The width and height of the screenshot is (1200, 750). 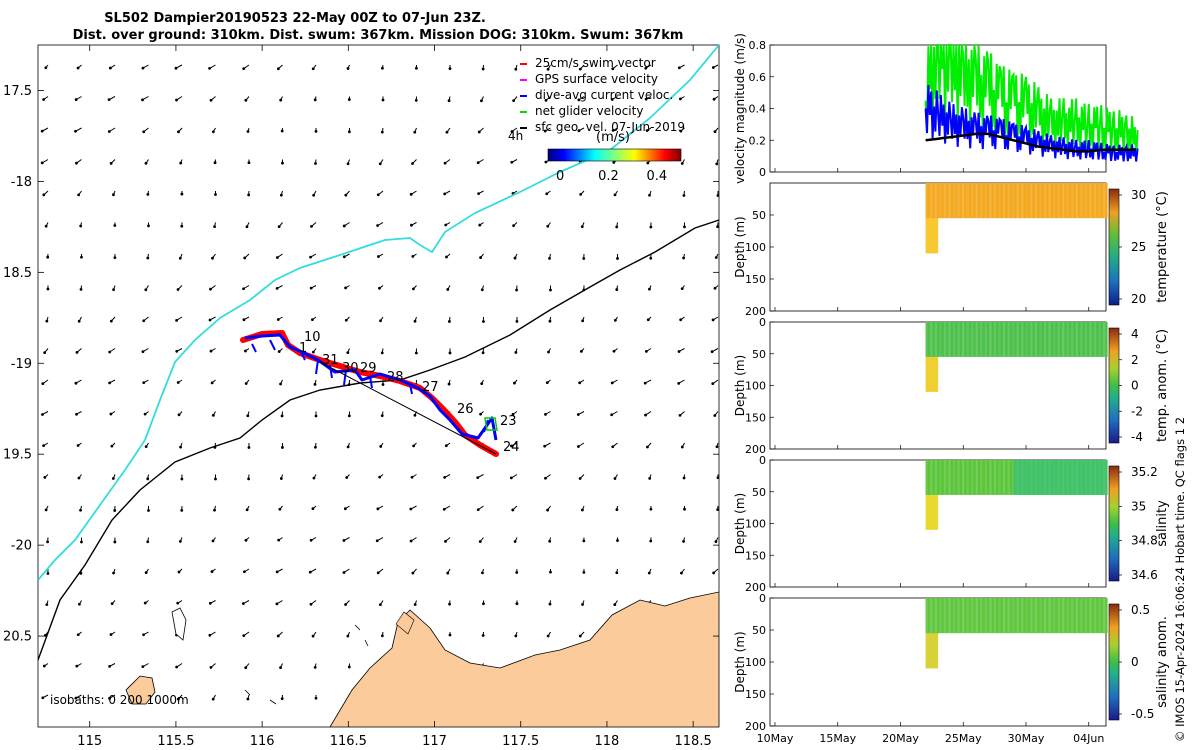 What do you see at coordinates (405, 623) in the screenshot?
I see `peninsula` at bounding box center [405, 623].